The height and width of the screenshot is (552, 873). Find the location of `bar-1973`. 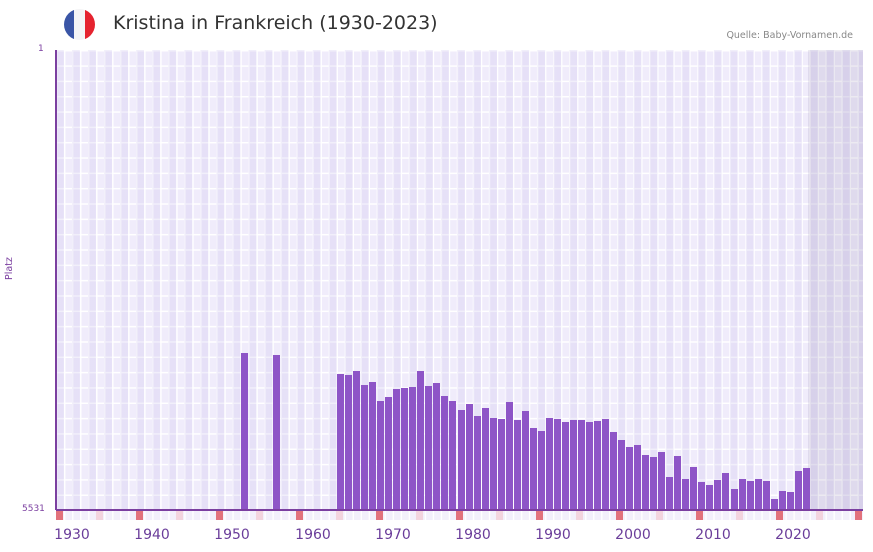

bar-1973 is located at coordinates (405, 449).